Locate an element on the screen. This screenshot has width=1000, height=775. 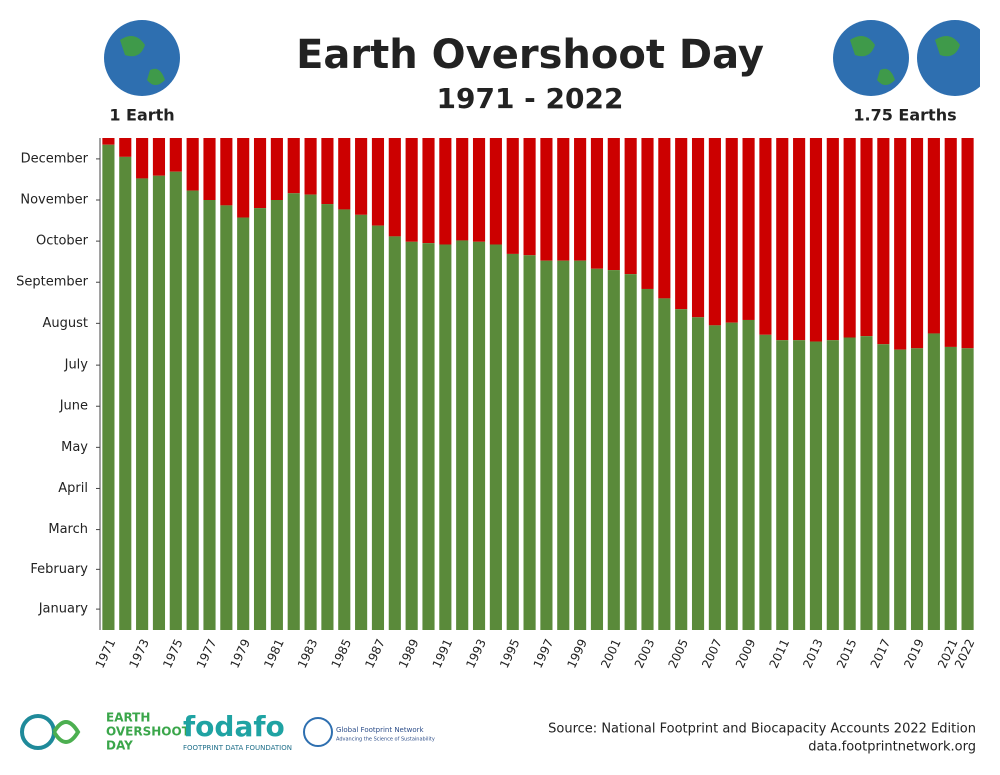
logo-text: Advancing the Science of Sustainability is located at coordinates (385, 740).